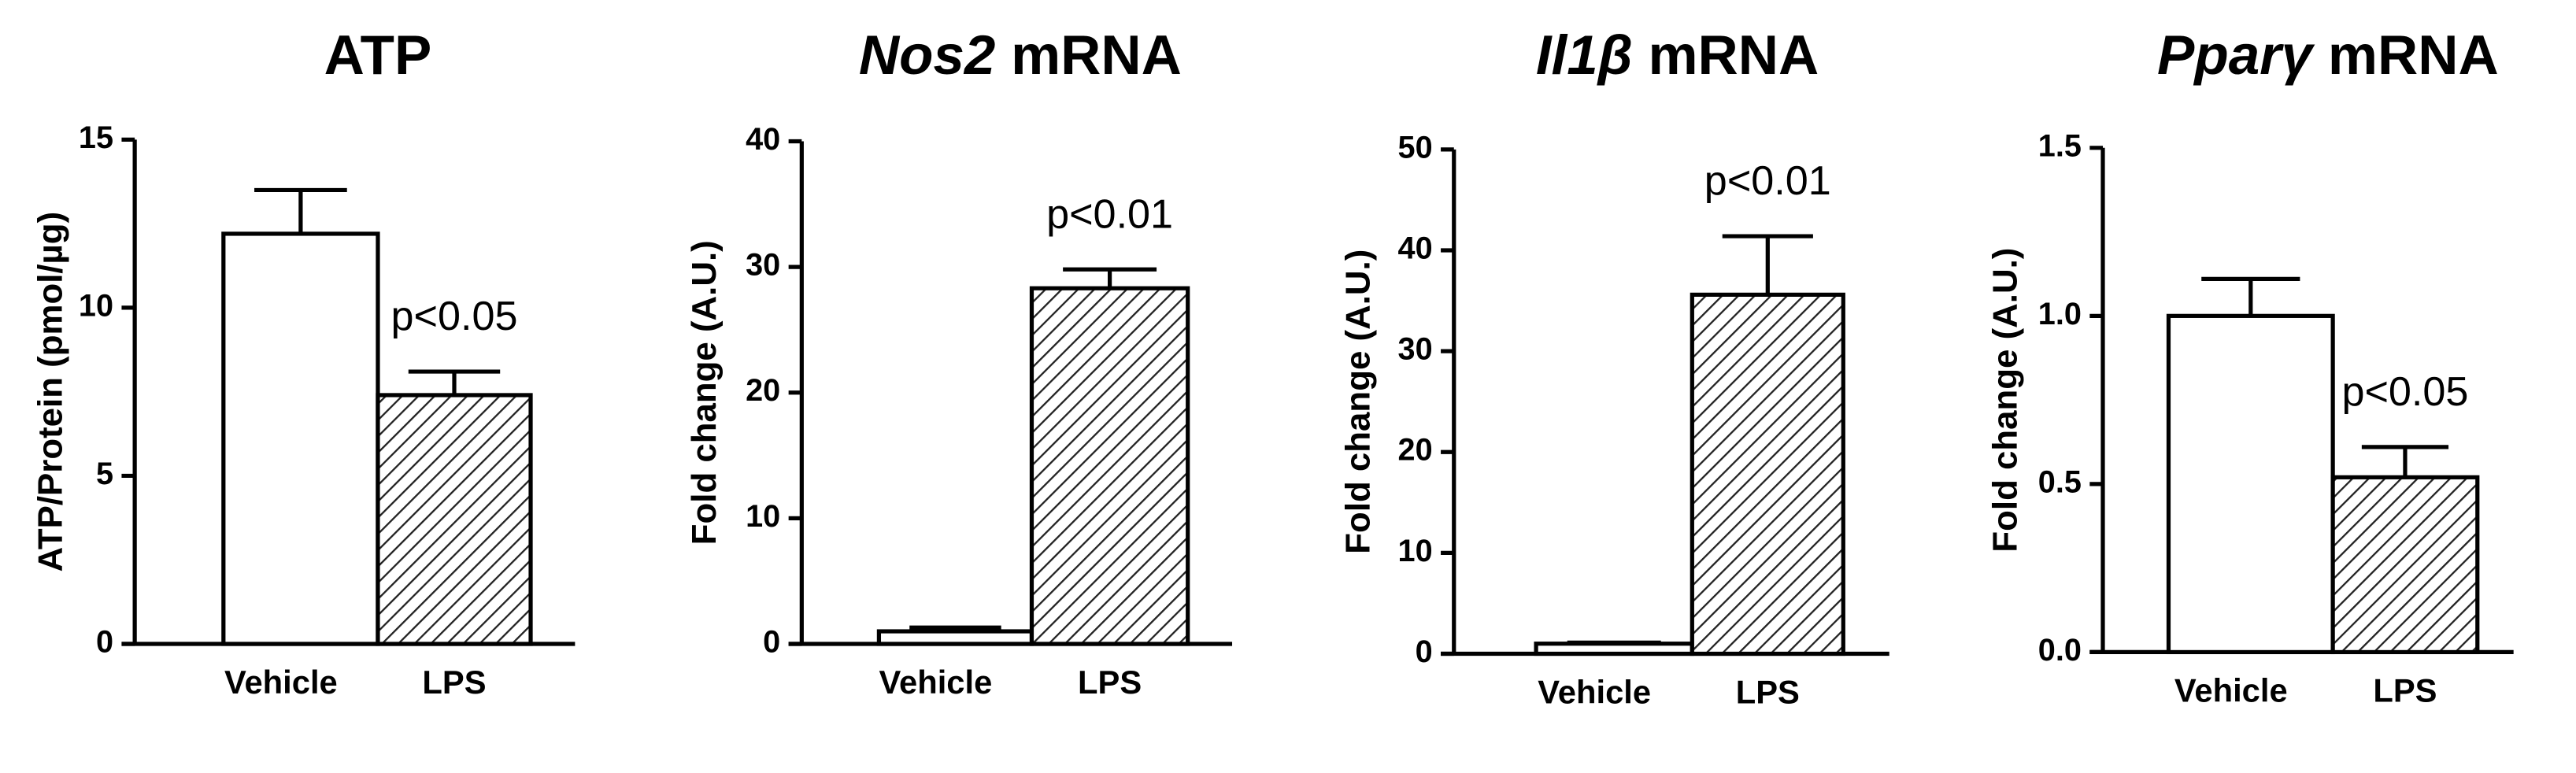 The height and width of the screenshot is (773, 2576). I want to click on y-tick-label: 15, so click(96, 137).